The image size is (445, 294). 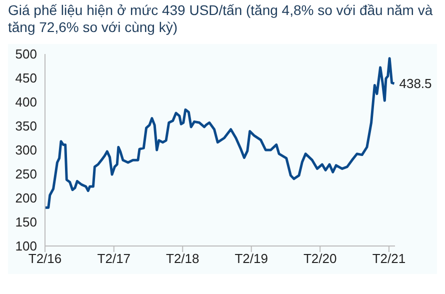 I want to click on x-tick-label: T2/18, so click(x=183, y=258).